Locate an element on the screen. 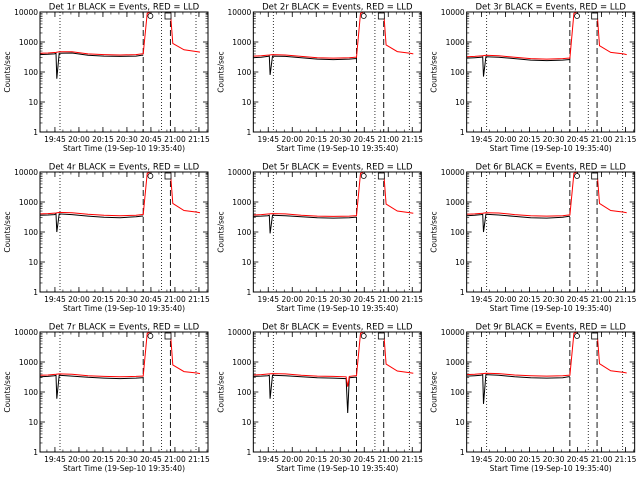 The width and height of the screenshot is (640, 480). panel-title: Det 4r BLACK = Events, RED = LLD is located at coordinates (124, 168).